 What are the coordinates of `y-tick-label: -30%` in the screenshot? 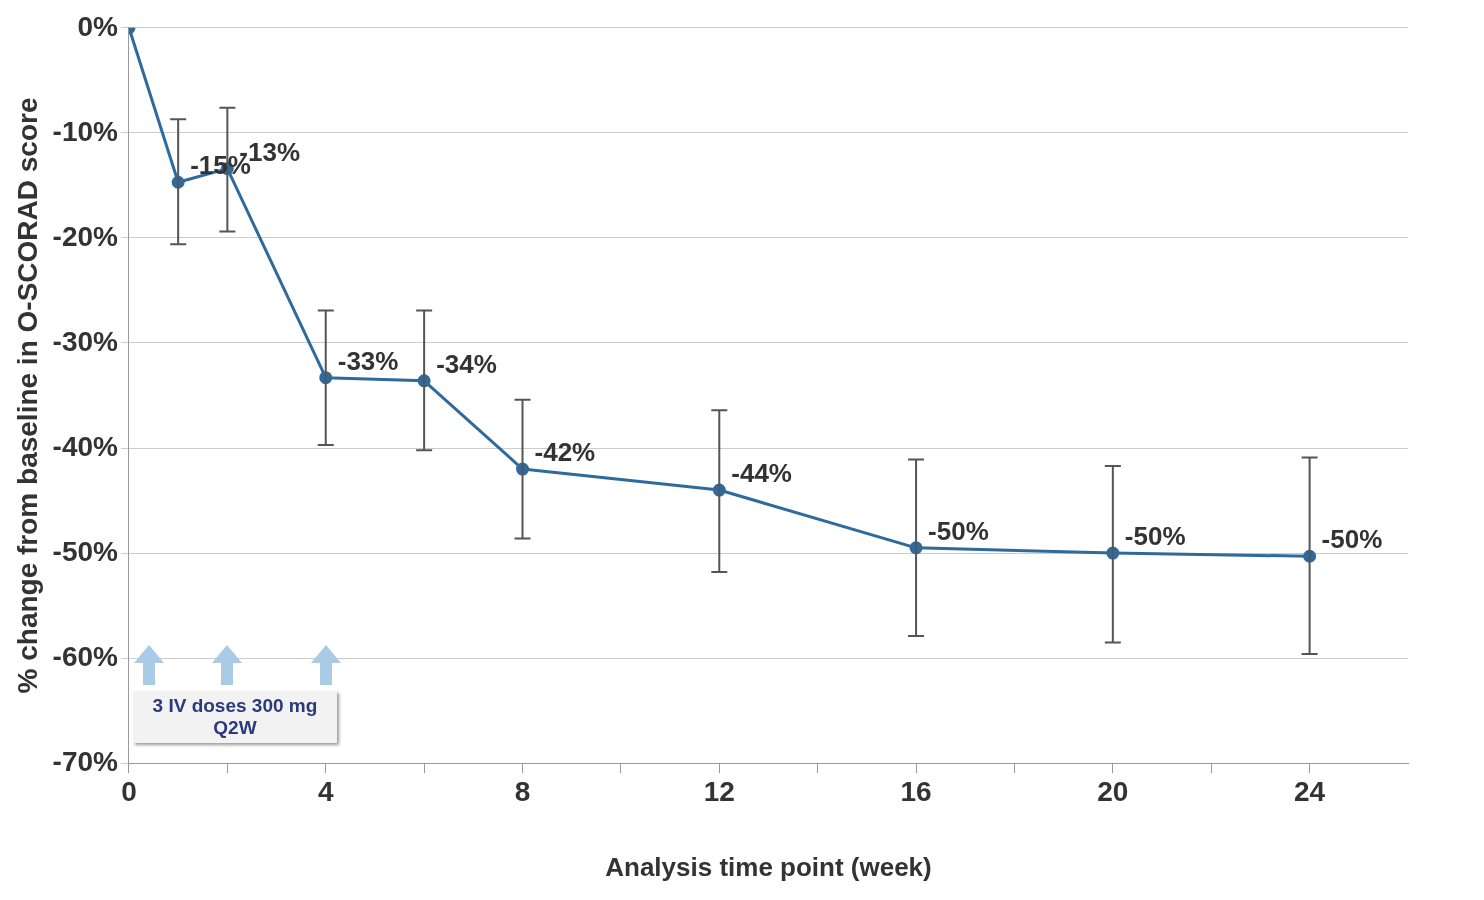 It's located at (85, 341).